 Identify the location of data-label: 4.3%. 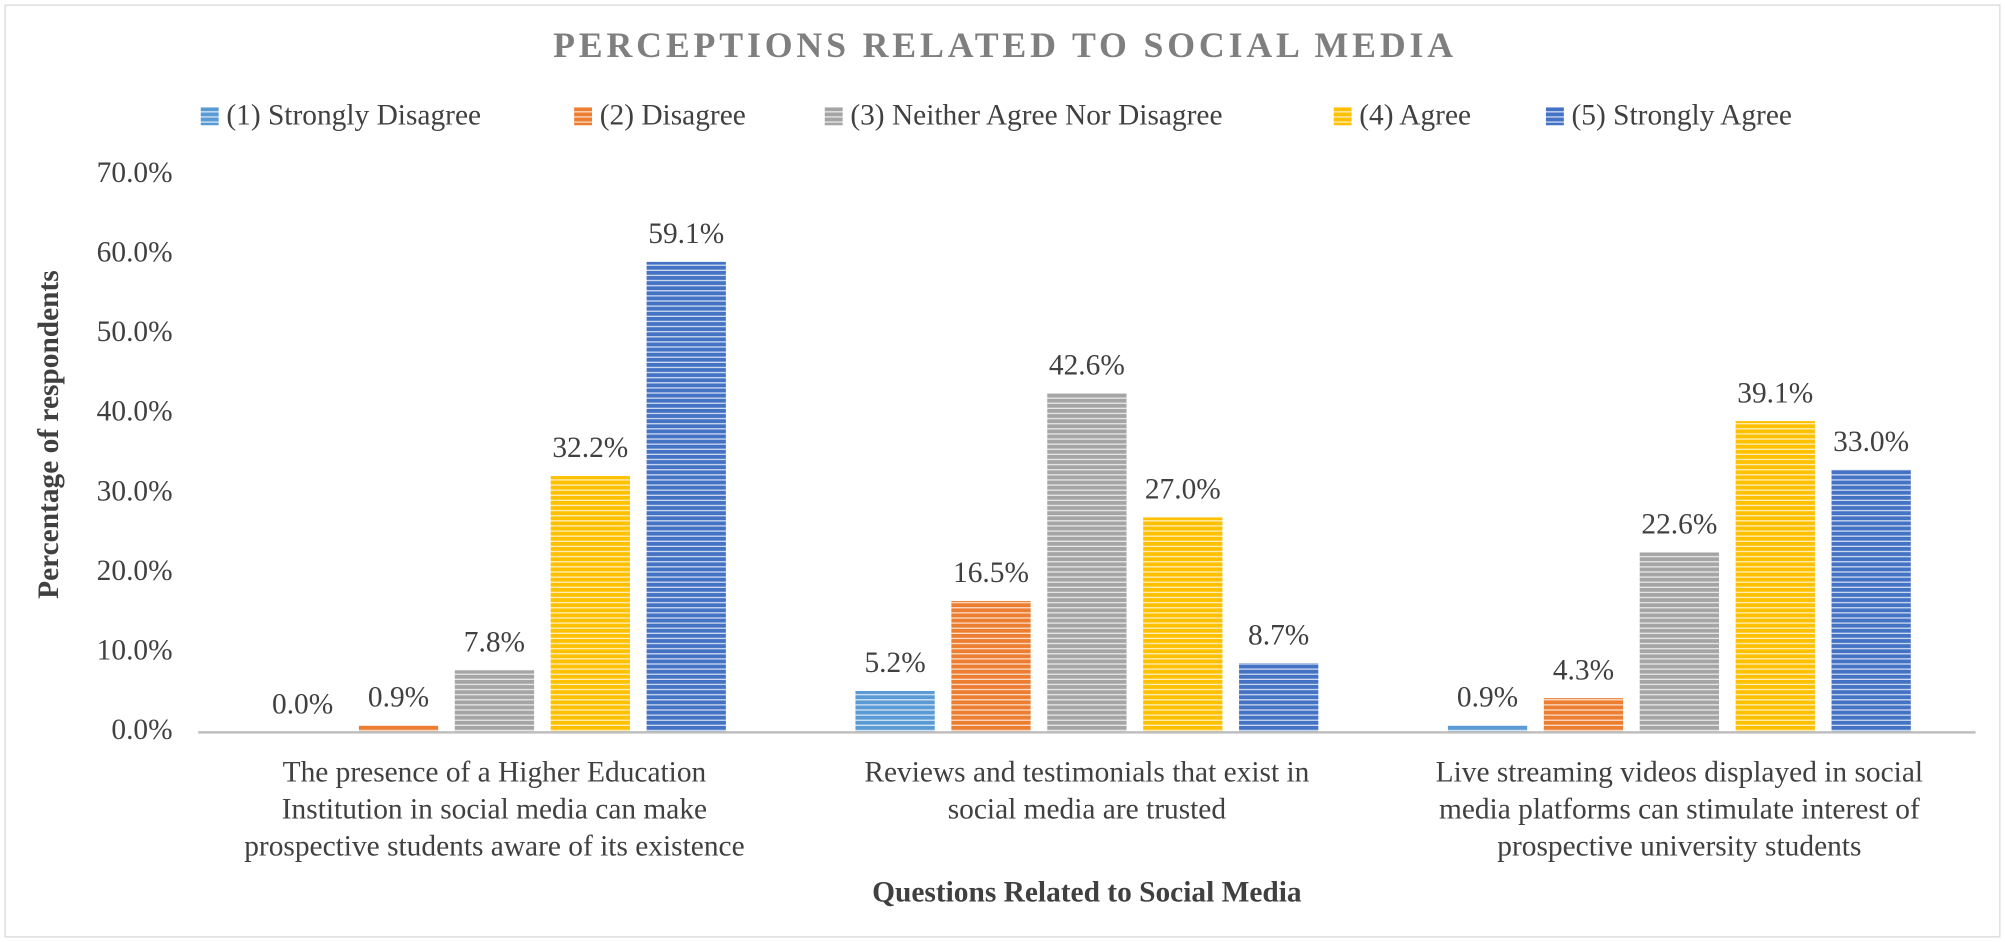
(1583, 670).